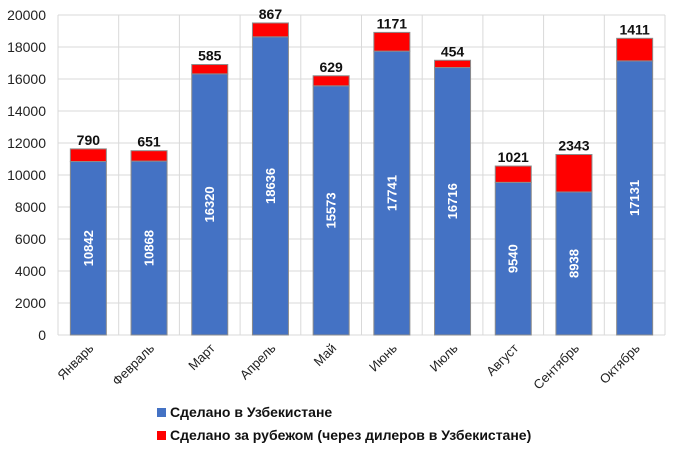 This screenshot has width=680, height=456. I want to click on data-label-abroad: 629, so click(331, 67).